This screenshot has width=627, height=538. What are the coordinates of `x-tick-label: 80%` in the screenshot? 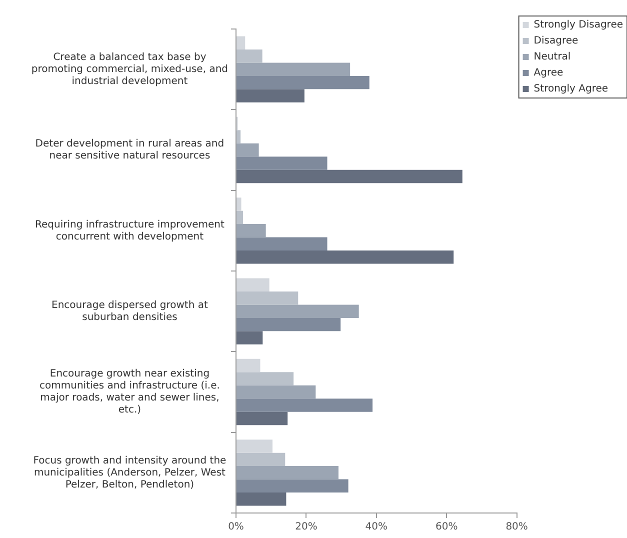 It's located at (517, 527).